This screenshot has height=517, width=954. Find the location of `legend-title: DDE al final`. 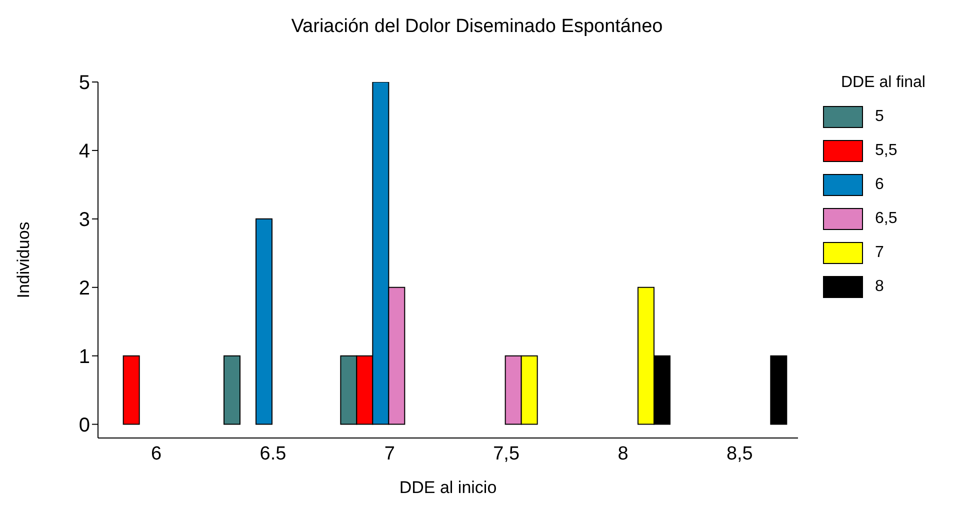

legend-title: DDE al final is located at coordinates (883, 83).